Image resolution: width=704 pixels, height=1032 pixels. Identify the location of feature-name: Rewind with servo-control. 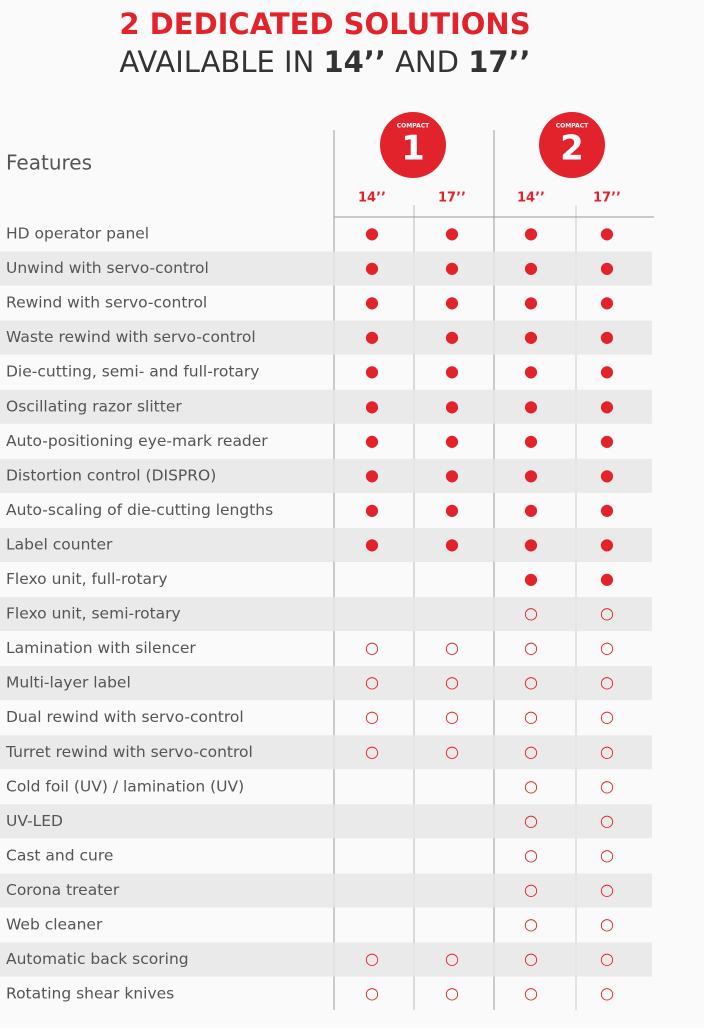
(106, 303).